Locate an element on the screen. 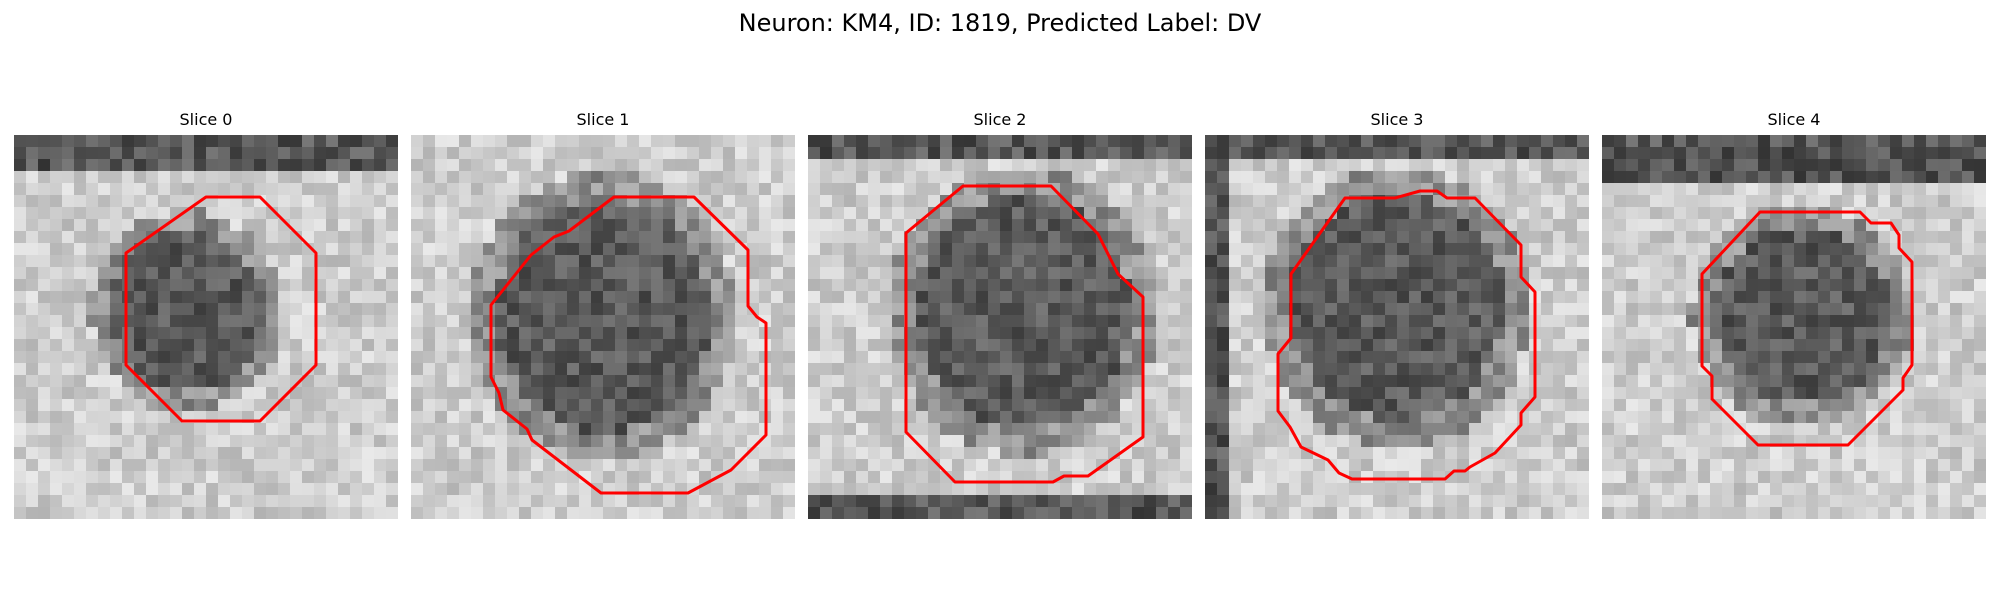 This screenshot has height=600, width=2000. slice-panel-3: Slice 3 is located at coordinates (1397, 315).